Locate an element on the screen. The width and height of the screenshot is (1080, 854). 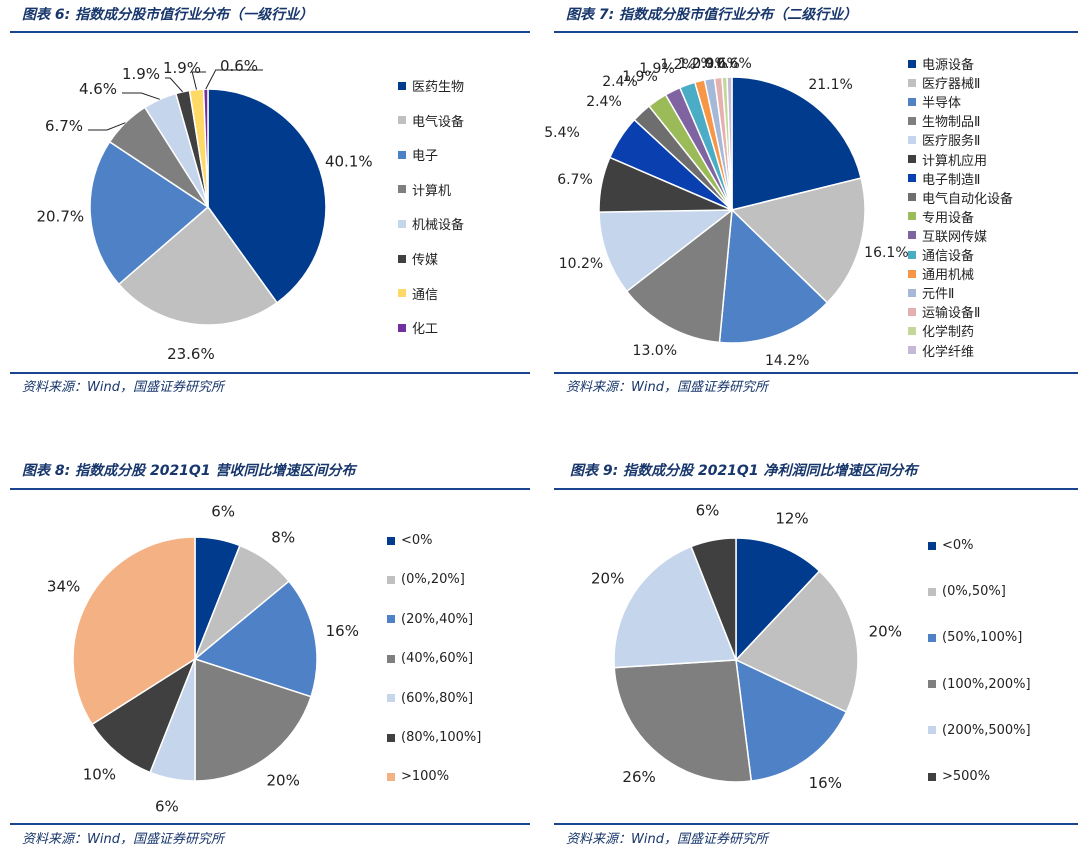
legend-label: 化学制药 is located at coordinates (948, 333).